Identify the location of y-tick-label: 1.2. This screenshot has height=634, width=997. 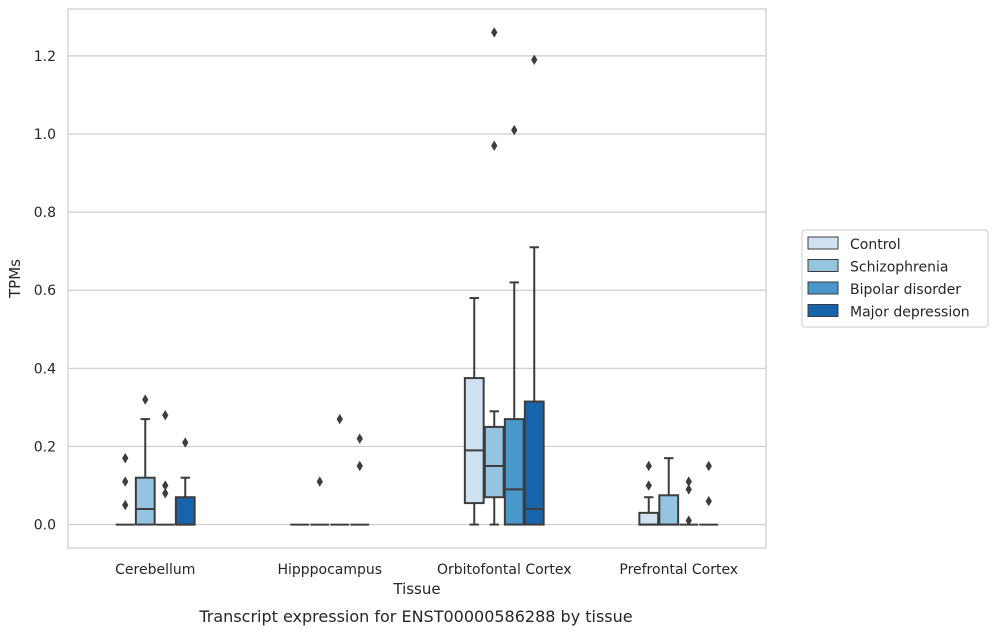
(45, 57).